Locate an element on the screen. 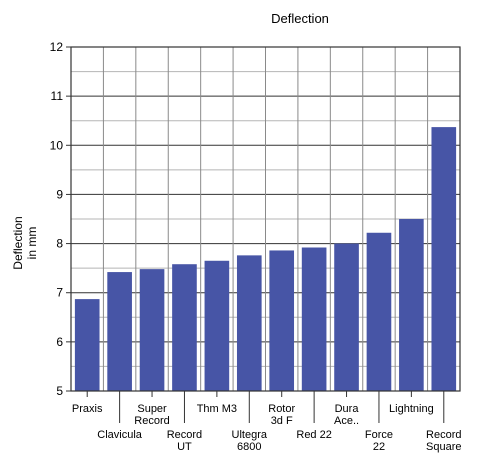 This screenshot has height=462, width=503. y-tick-label: 7 is located at coordinates (59, 293).